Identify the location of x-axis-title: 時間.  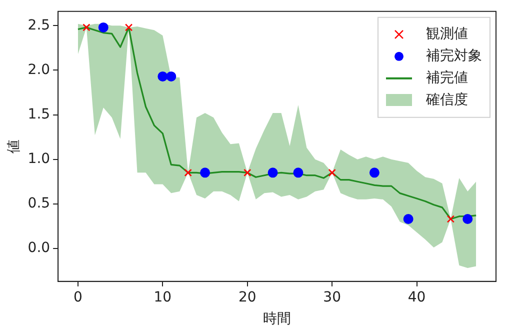
(277, 319).